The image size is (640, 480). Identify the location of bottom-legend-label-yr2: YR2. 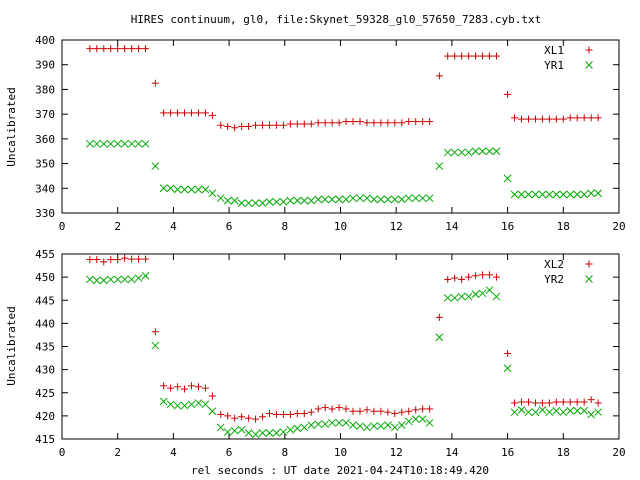
(554, 279).